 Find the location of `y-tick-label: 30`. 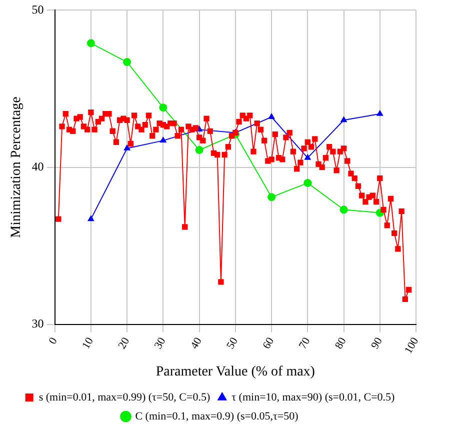

y-tick-label: 30 is located at coordinates (38, 323).